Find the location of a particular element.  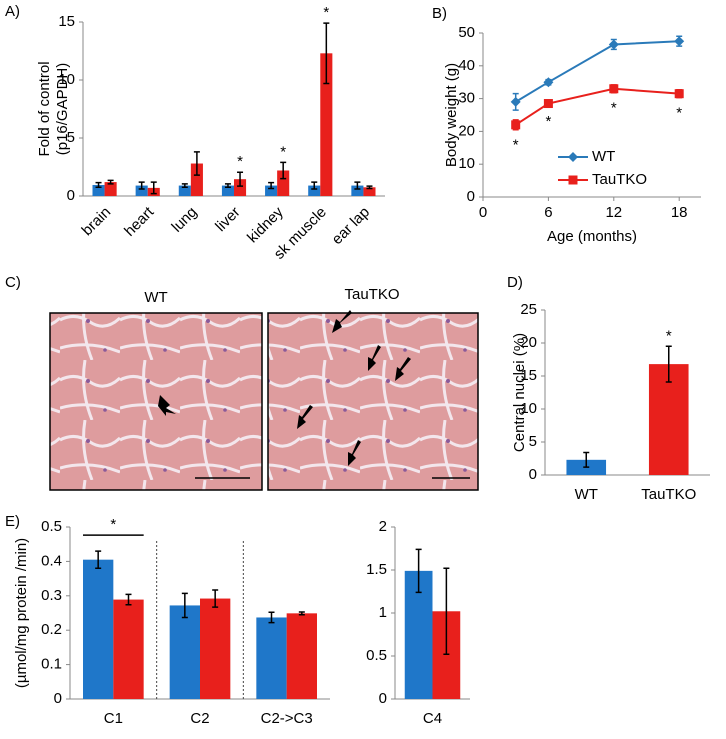

x-tick-label: 18 is located at coordinates (679, 212).